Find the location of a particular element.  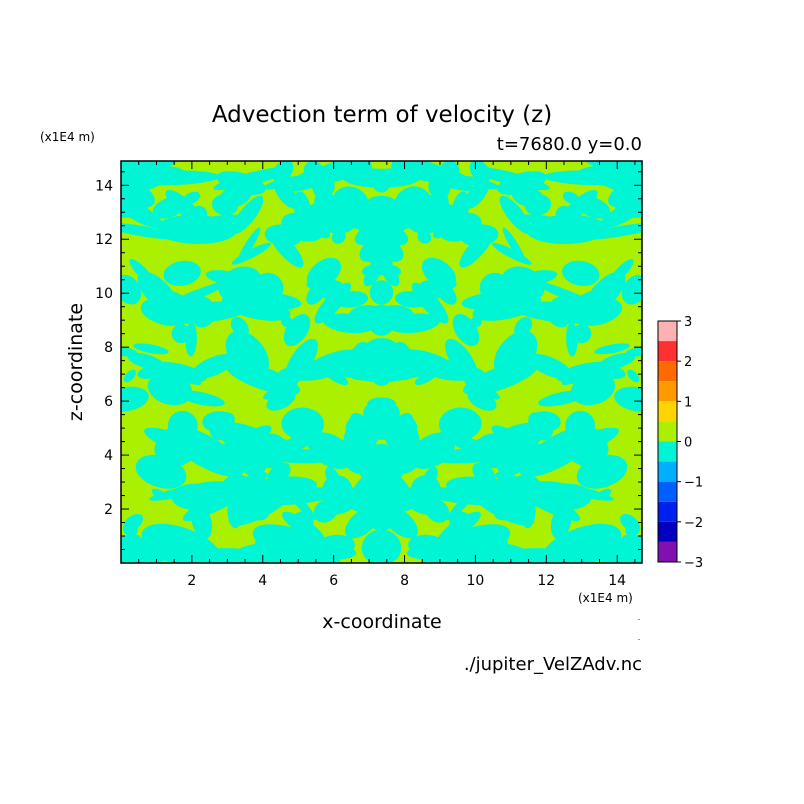

y-tick-label: 10 is located at coordinates (104, 294).